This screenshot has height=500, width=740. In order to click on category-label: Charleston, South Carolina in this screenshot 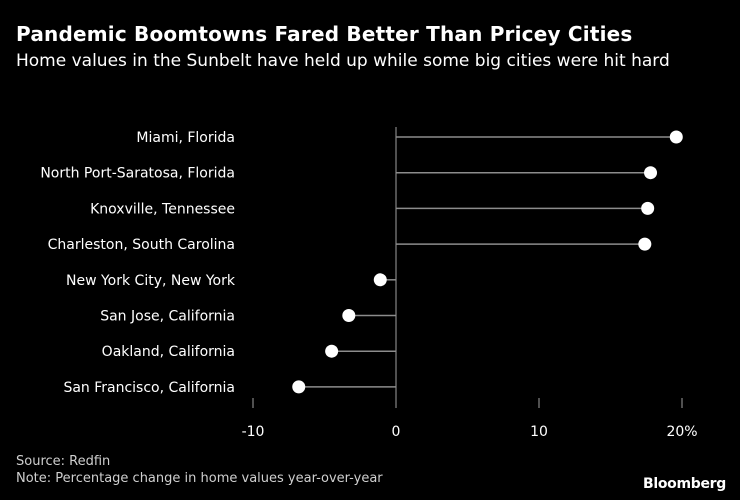, I will do `click(141, 245)`.